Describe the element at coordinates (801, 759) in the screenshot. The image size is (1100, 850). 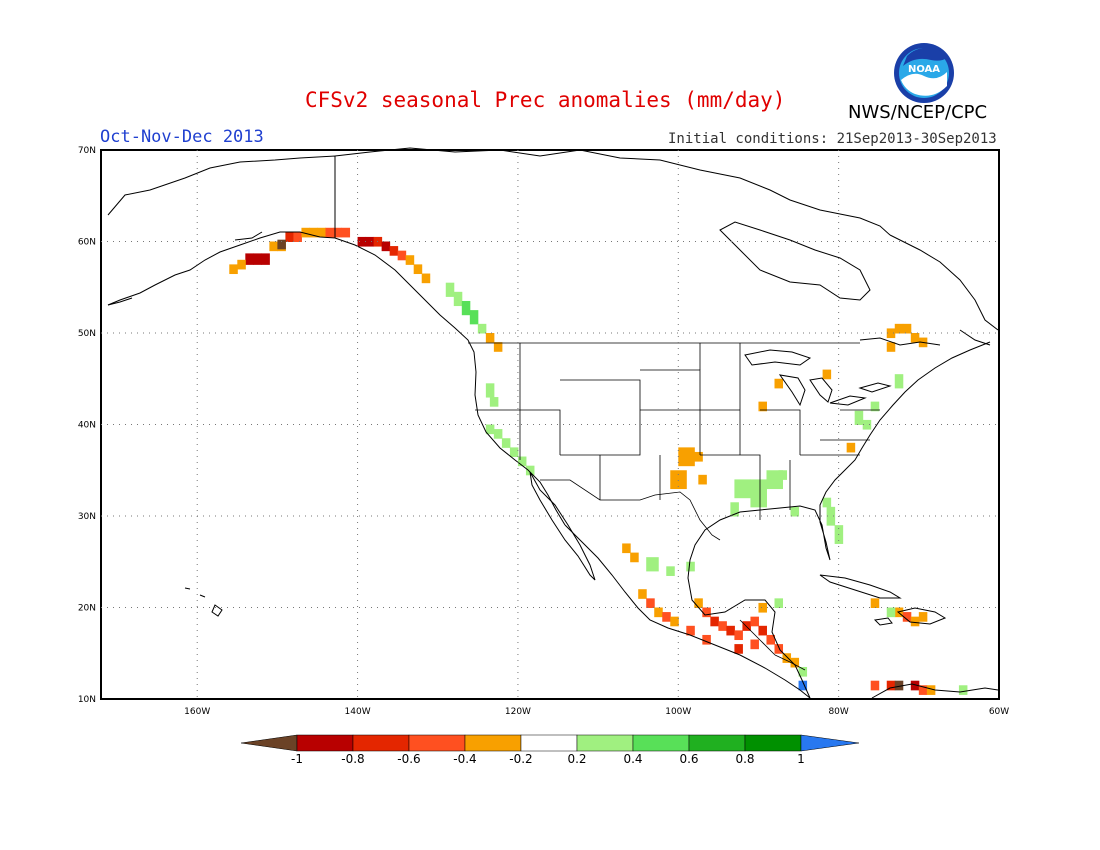
I see `colorbar-tick-label: 1` at that location.